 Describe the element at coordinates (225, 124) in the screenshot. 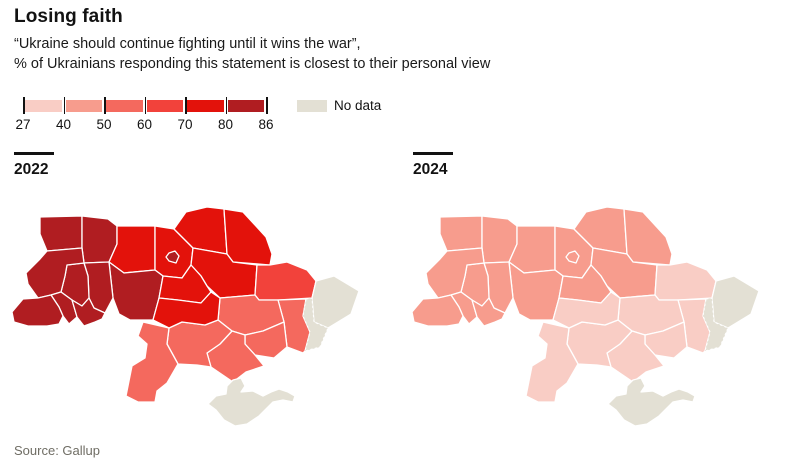

I see `legend-tick-label: 80` at that location.